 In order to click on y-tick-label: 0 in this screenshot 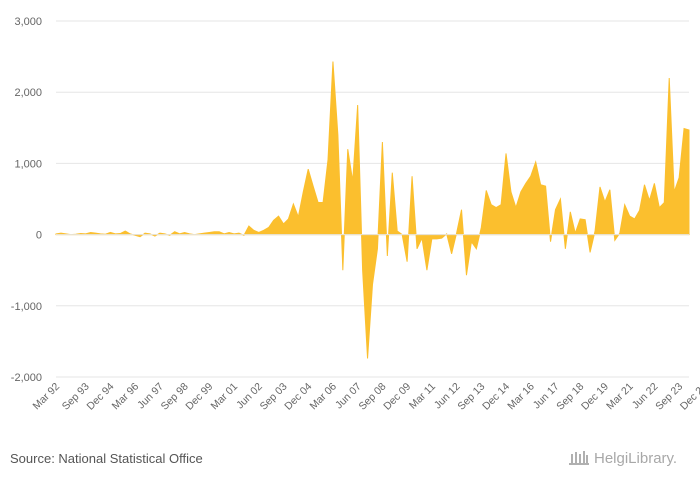, I will do `click(39, 236)`.